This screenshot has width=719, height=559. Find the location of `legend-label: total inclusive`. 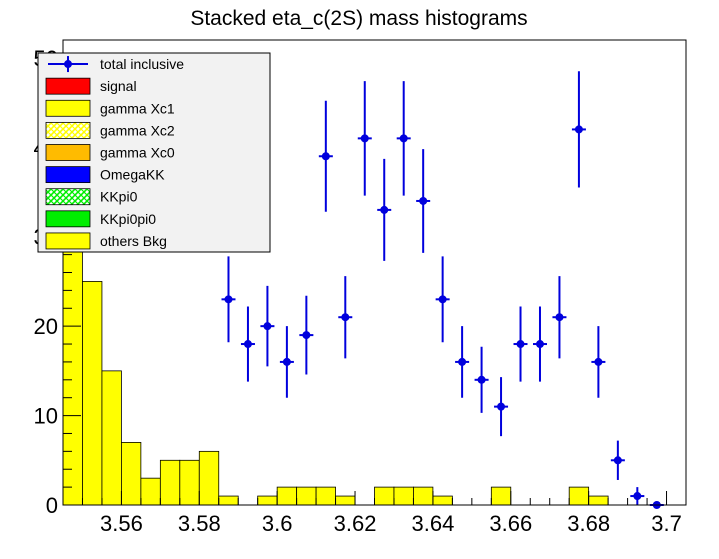

legend-label: total inclusive is located at coordinates (142, 64).